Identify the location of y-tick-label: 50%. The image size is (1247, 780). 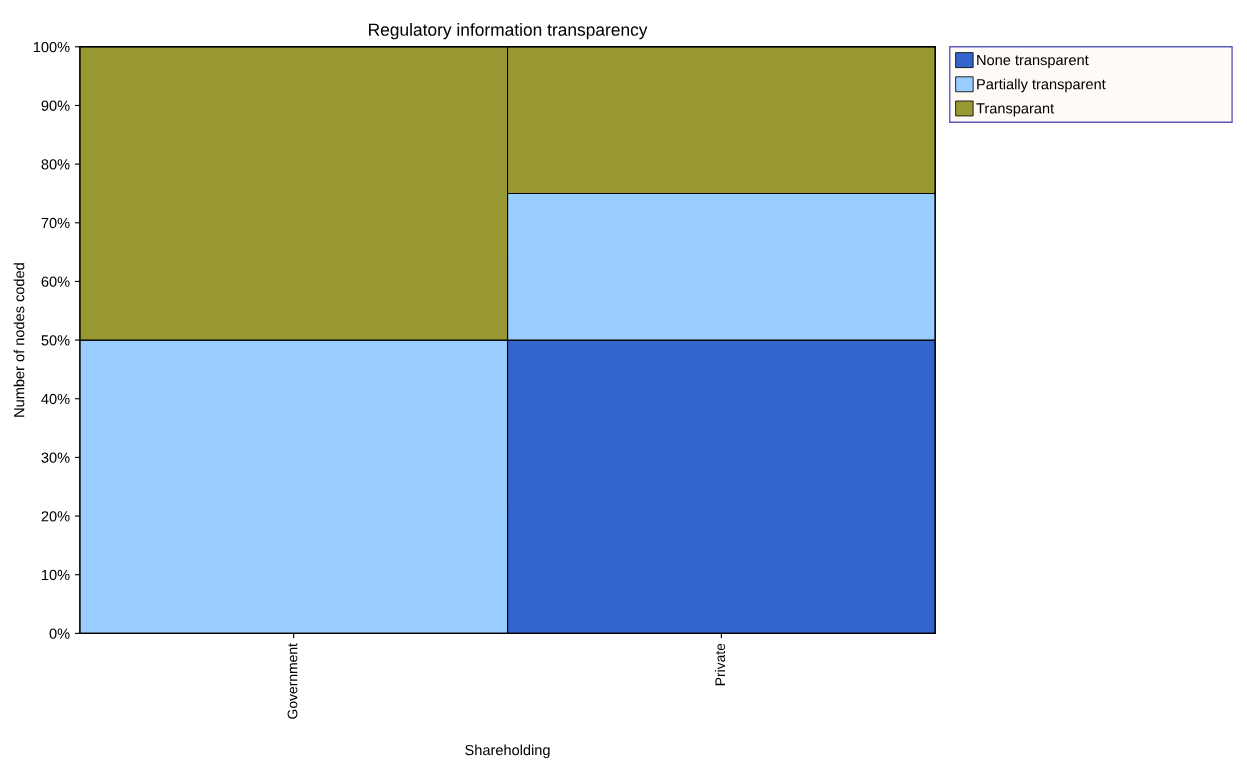
(55, 340).